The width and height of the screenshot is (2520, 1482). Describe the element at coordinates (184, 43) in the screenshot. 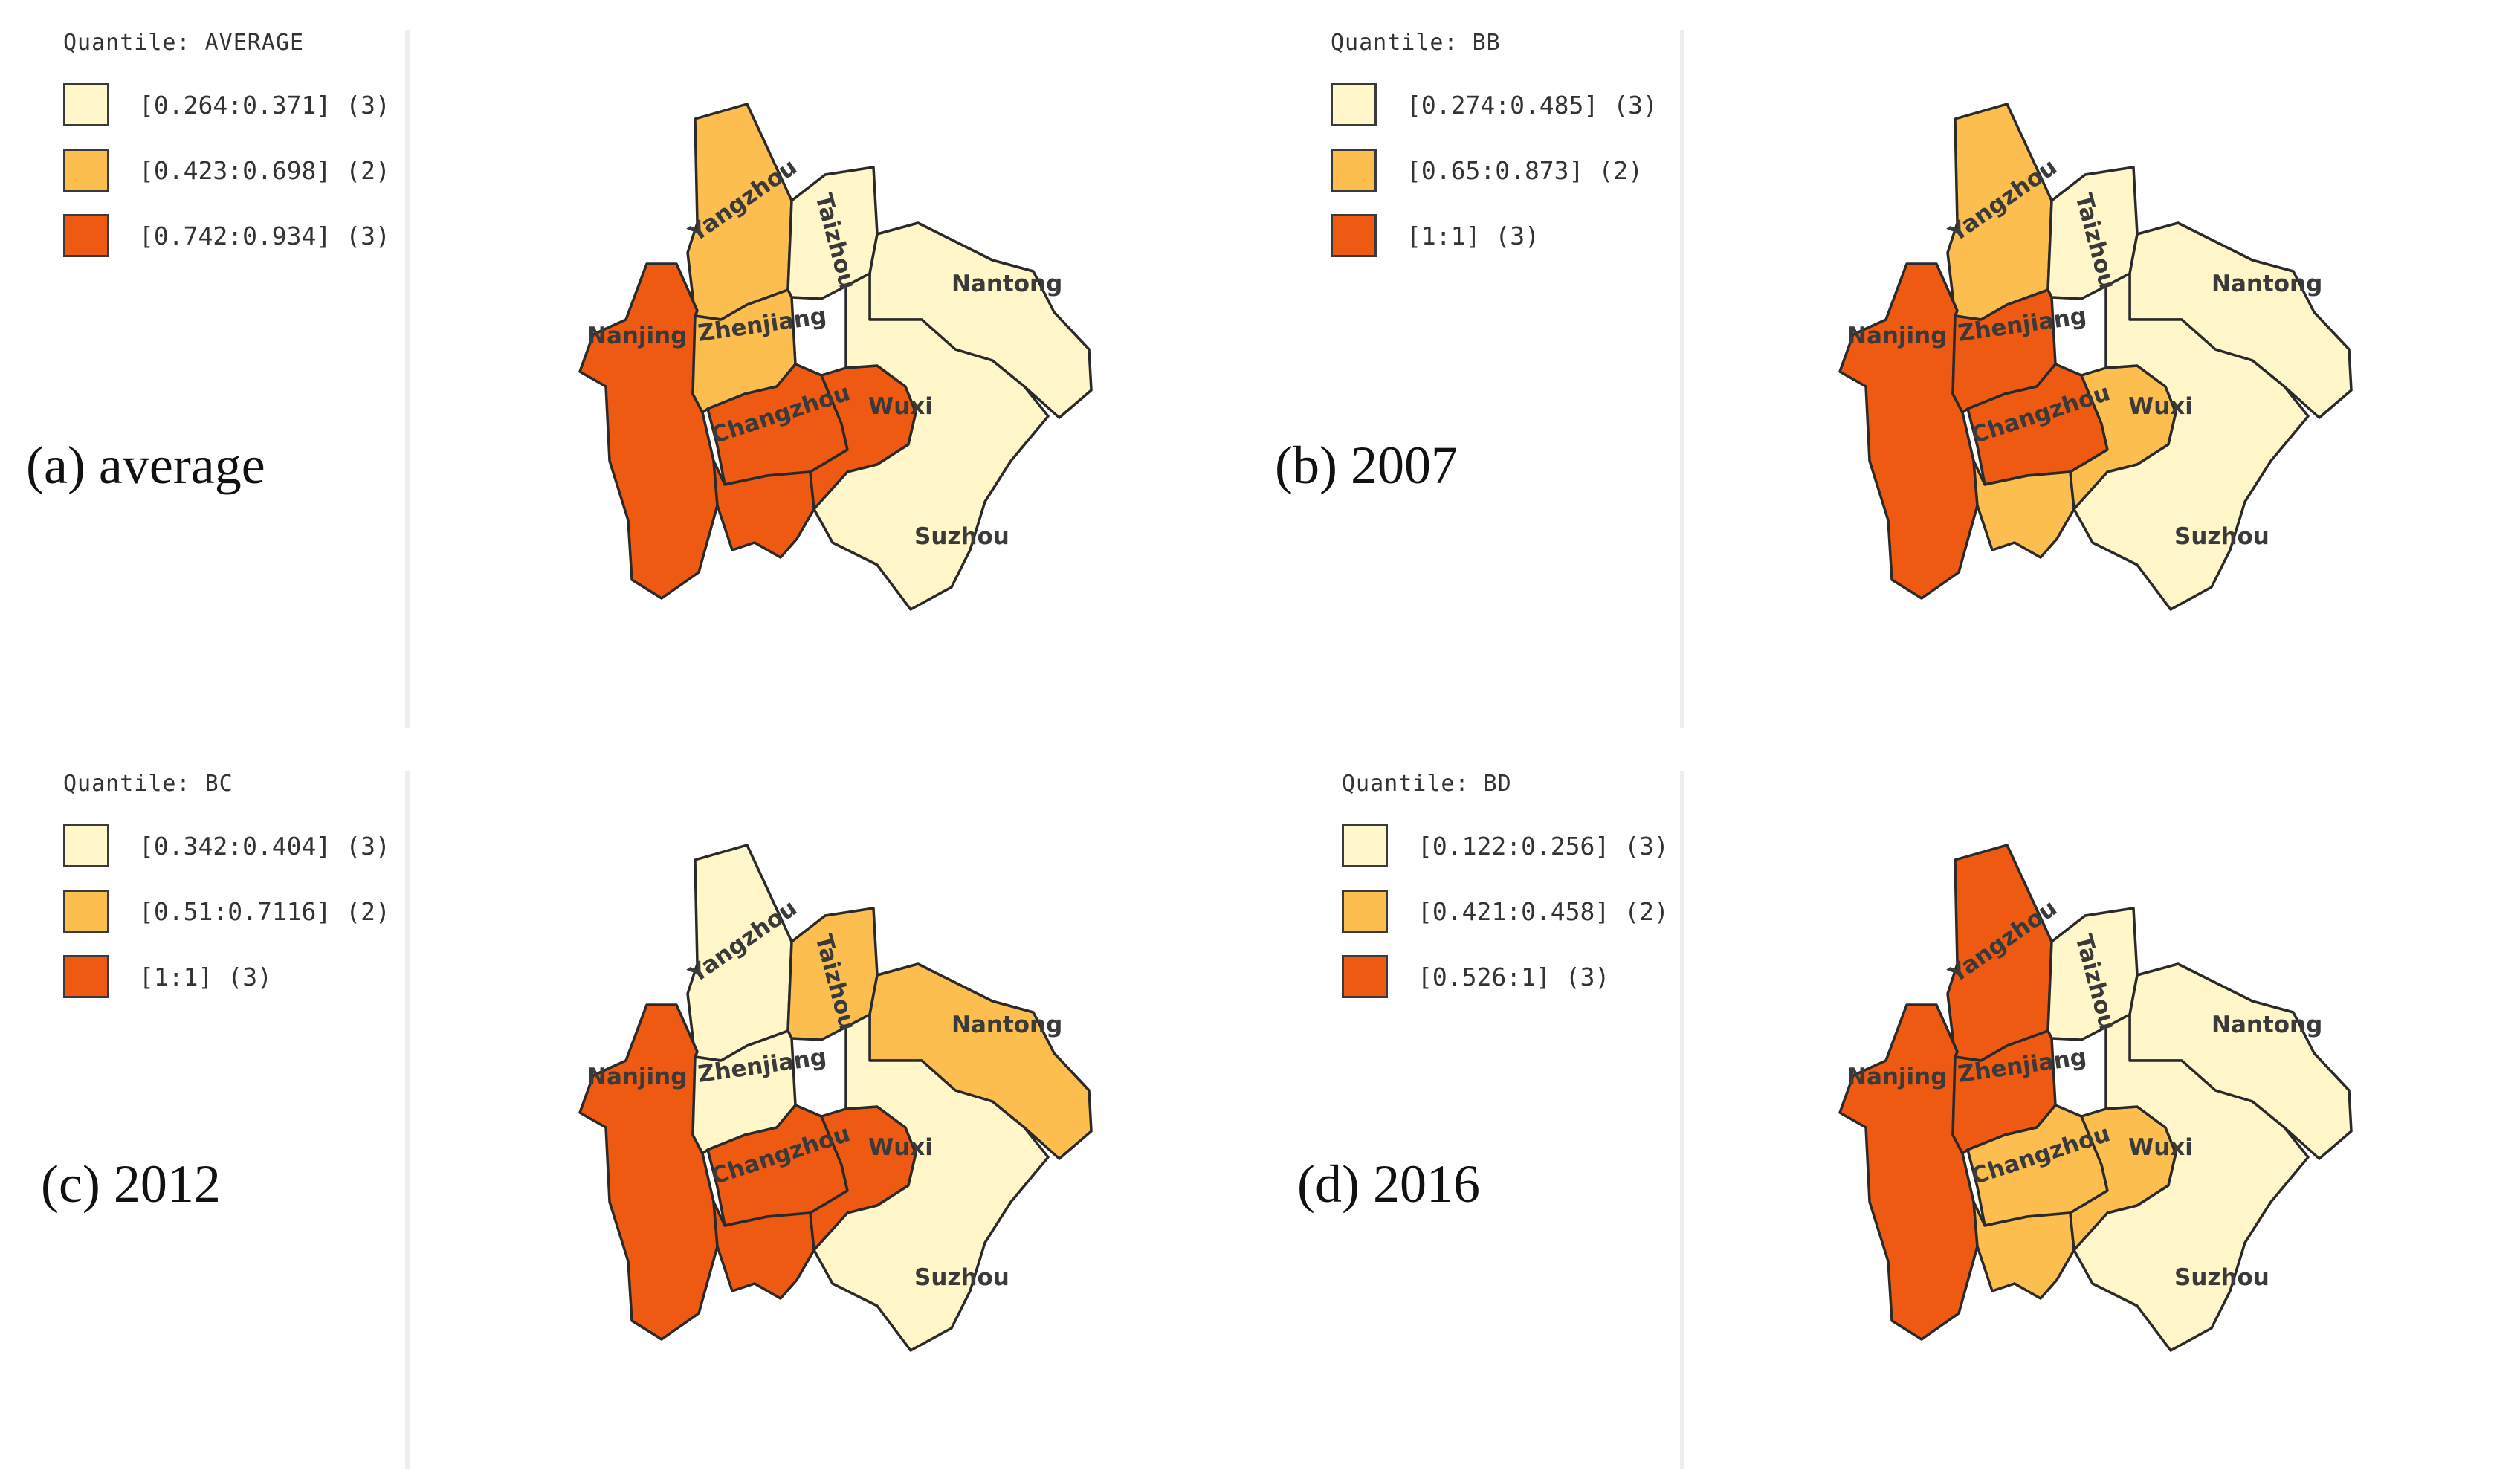

I see `legend-title: Quantile: AVERAGE` at that location.